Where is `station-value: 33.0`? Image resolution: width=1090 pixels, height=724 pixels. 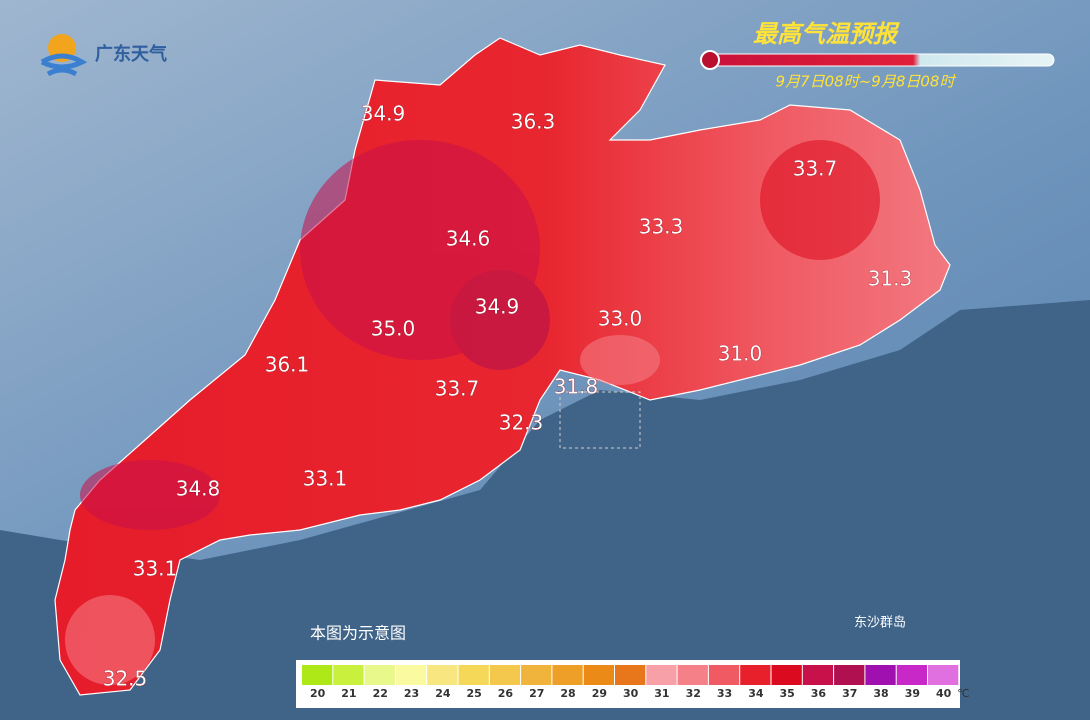
station-value: 33.0 is located at coordinates (620, 319).